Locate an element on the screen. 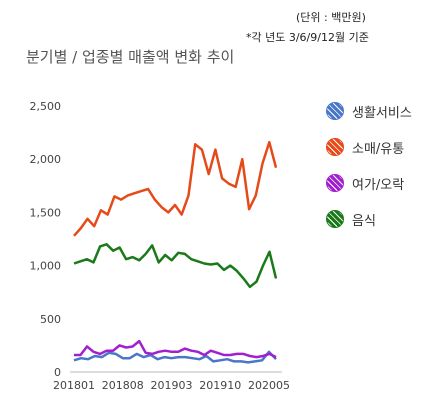  y-tick-label: 0 is located at coordinates (57, 372).